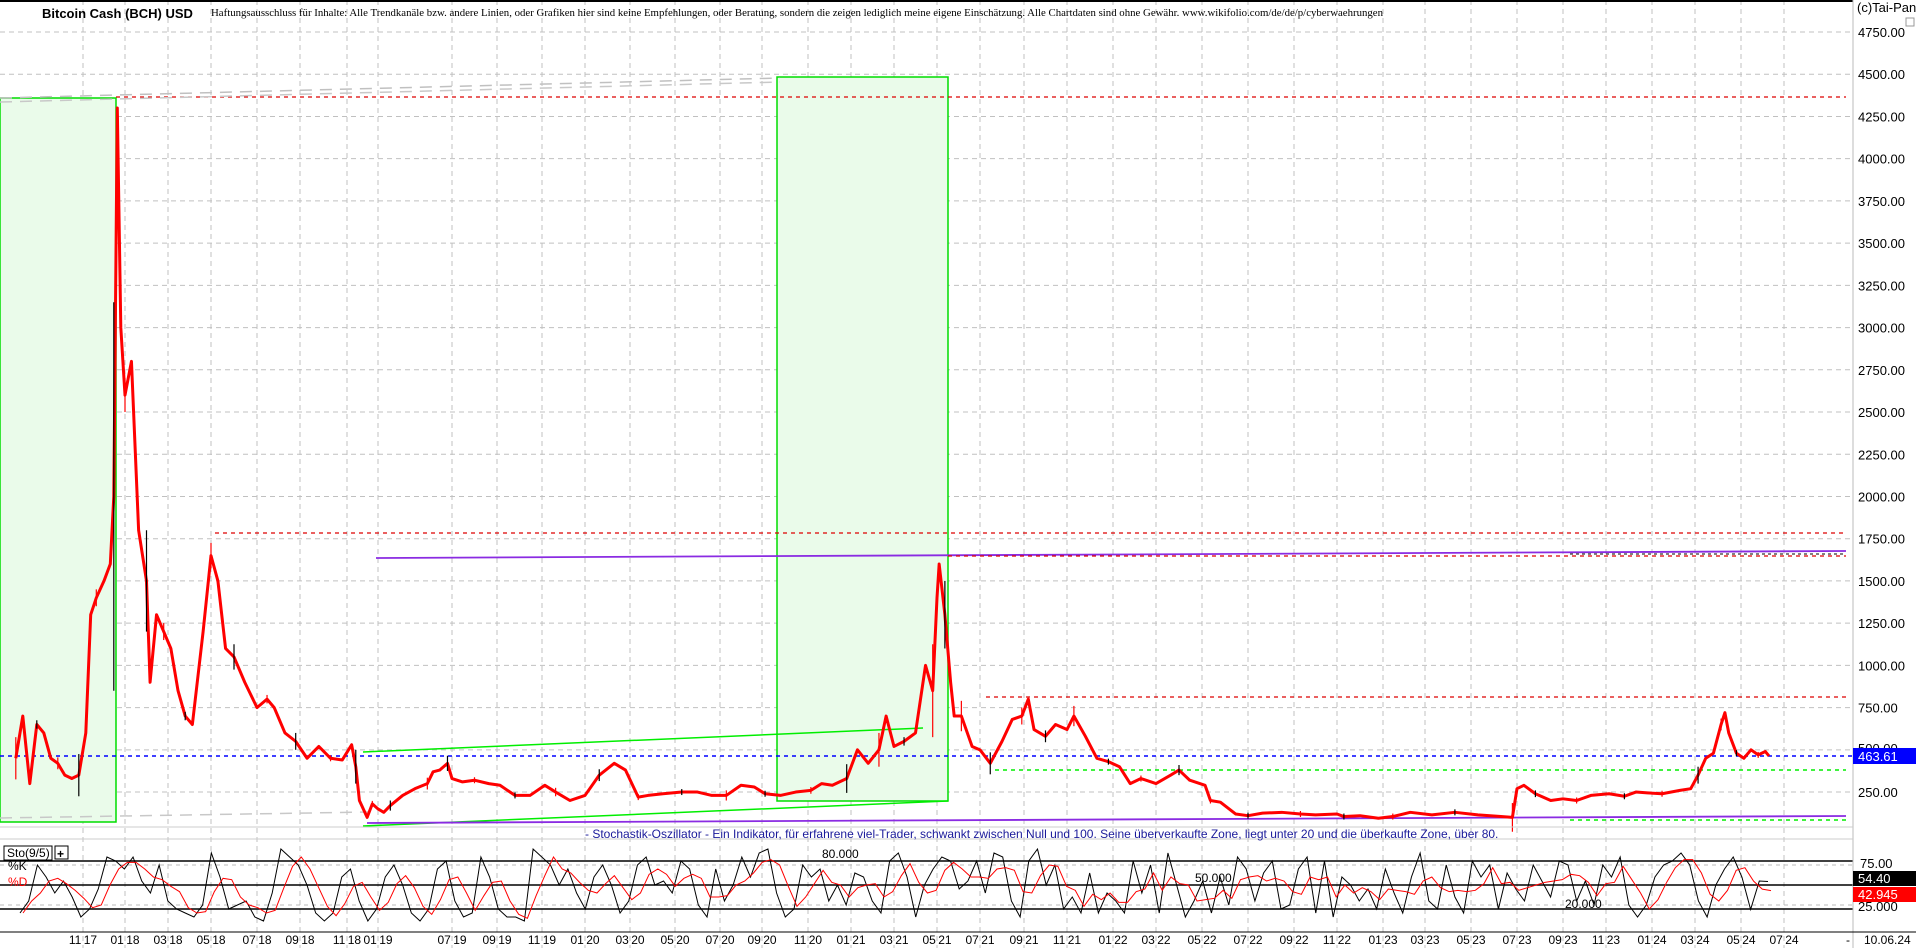  What do you see at coordinates (1881, 116) in the screenshot?
I see `y-tick-label: 4250.00` at bounding box center [1881, 116].